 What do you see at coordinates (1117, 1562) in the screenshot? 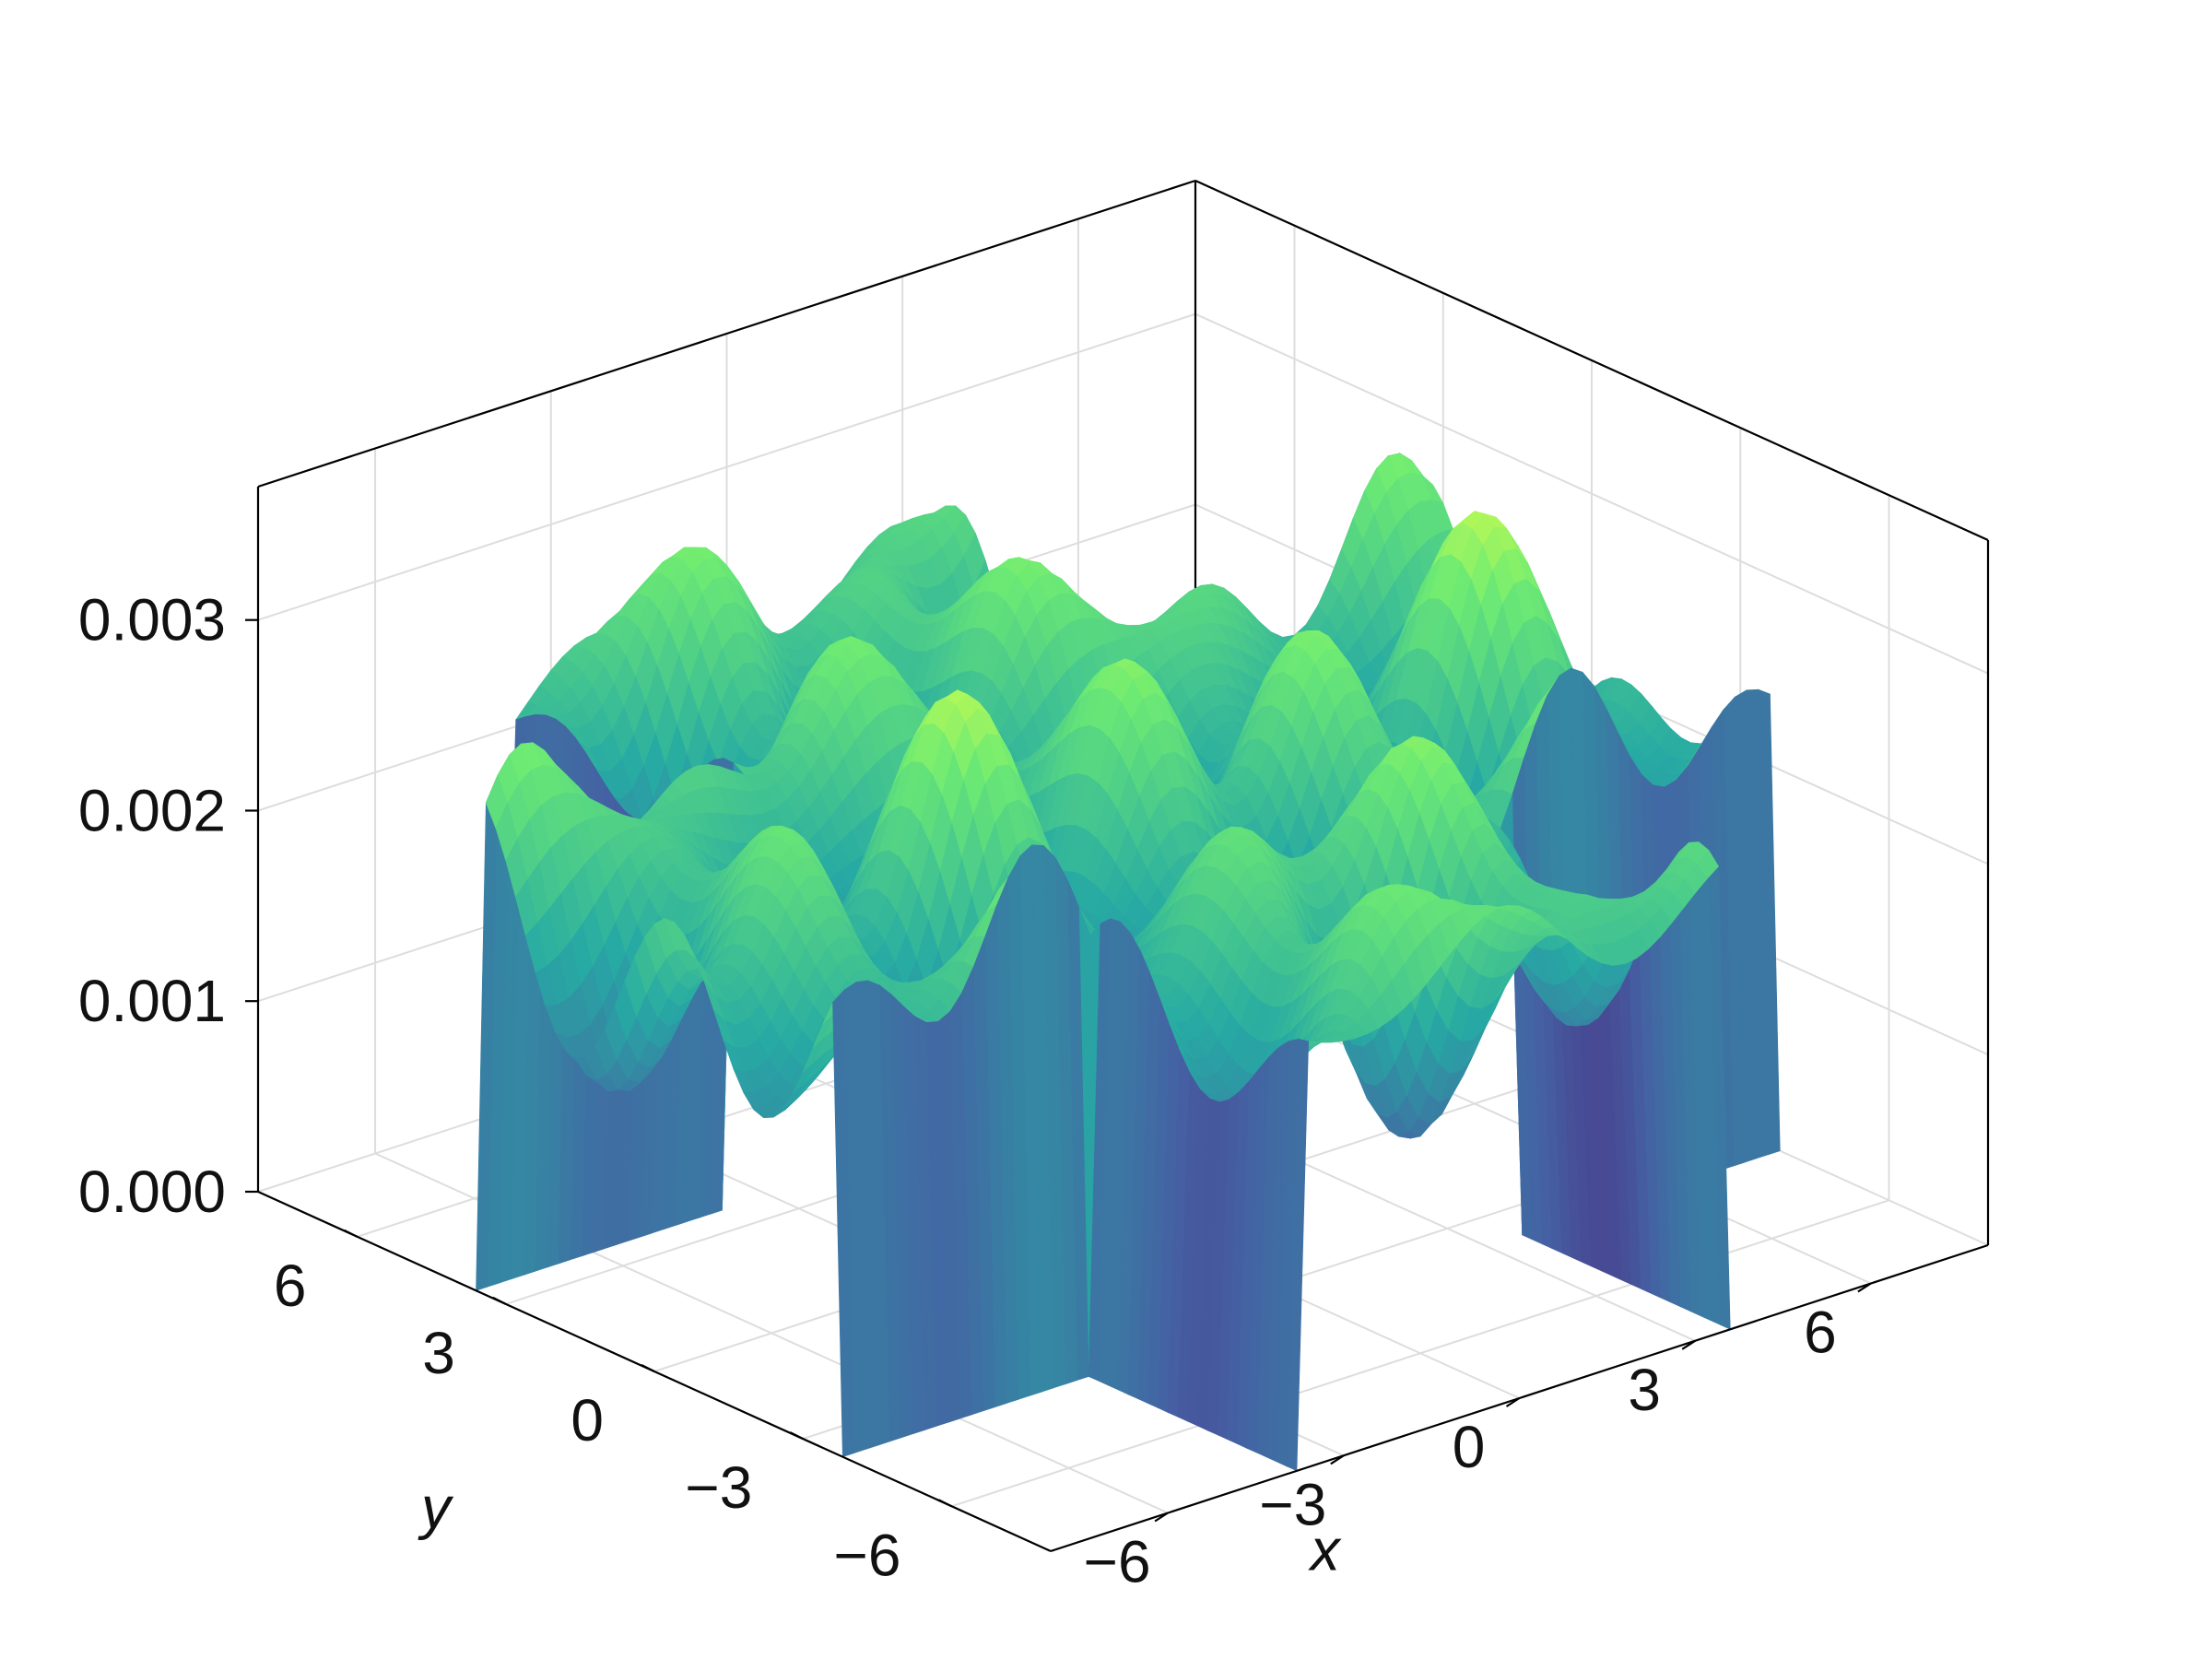
I see `x-tick-label: −6` at bounding box center [1117, 1562].